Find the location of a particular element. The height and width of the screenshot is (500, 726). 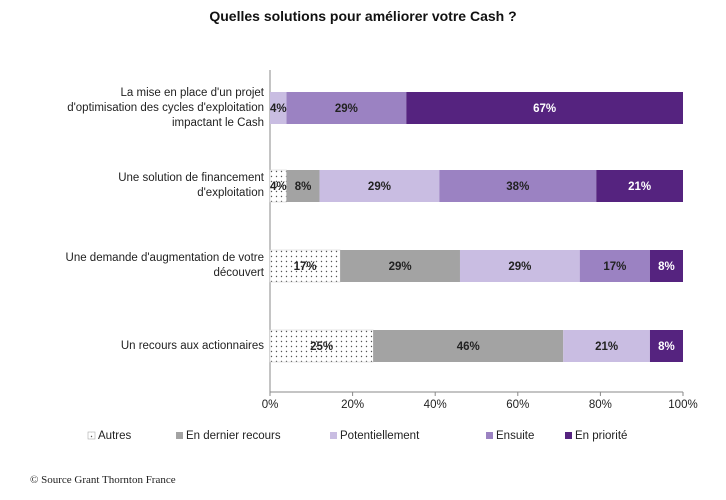

source: © Source Grant Thornton France is located at coordinates (103, 480).